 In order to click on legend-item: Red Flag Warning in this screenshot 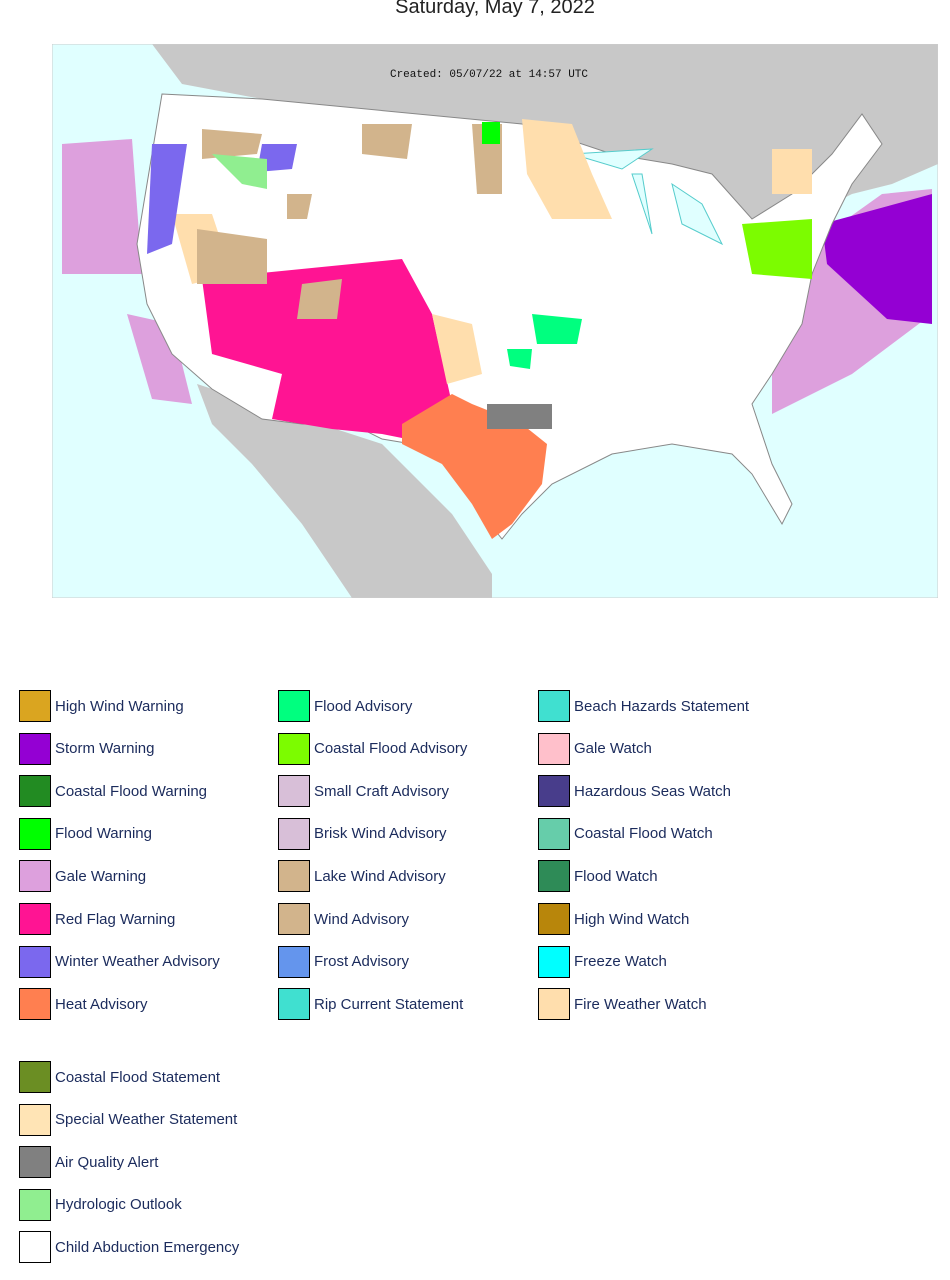, I will do `click(97, 919)`.